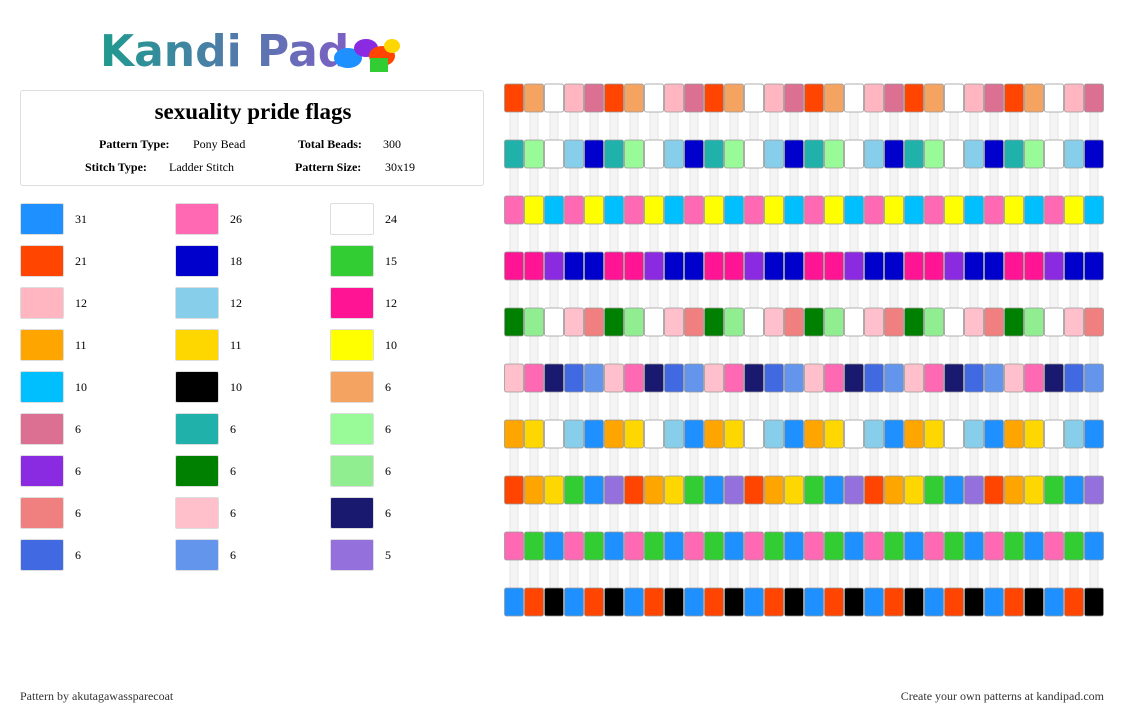  I want to click on logo-beads, so click(367, 55).